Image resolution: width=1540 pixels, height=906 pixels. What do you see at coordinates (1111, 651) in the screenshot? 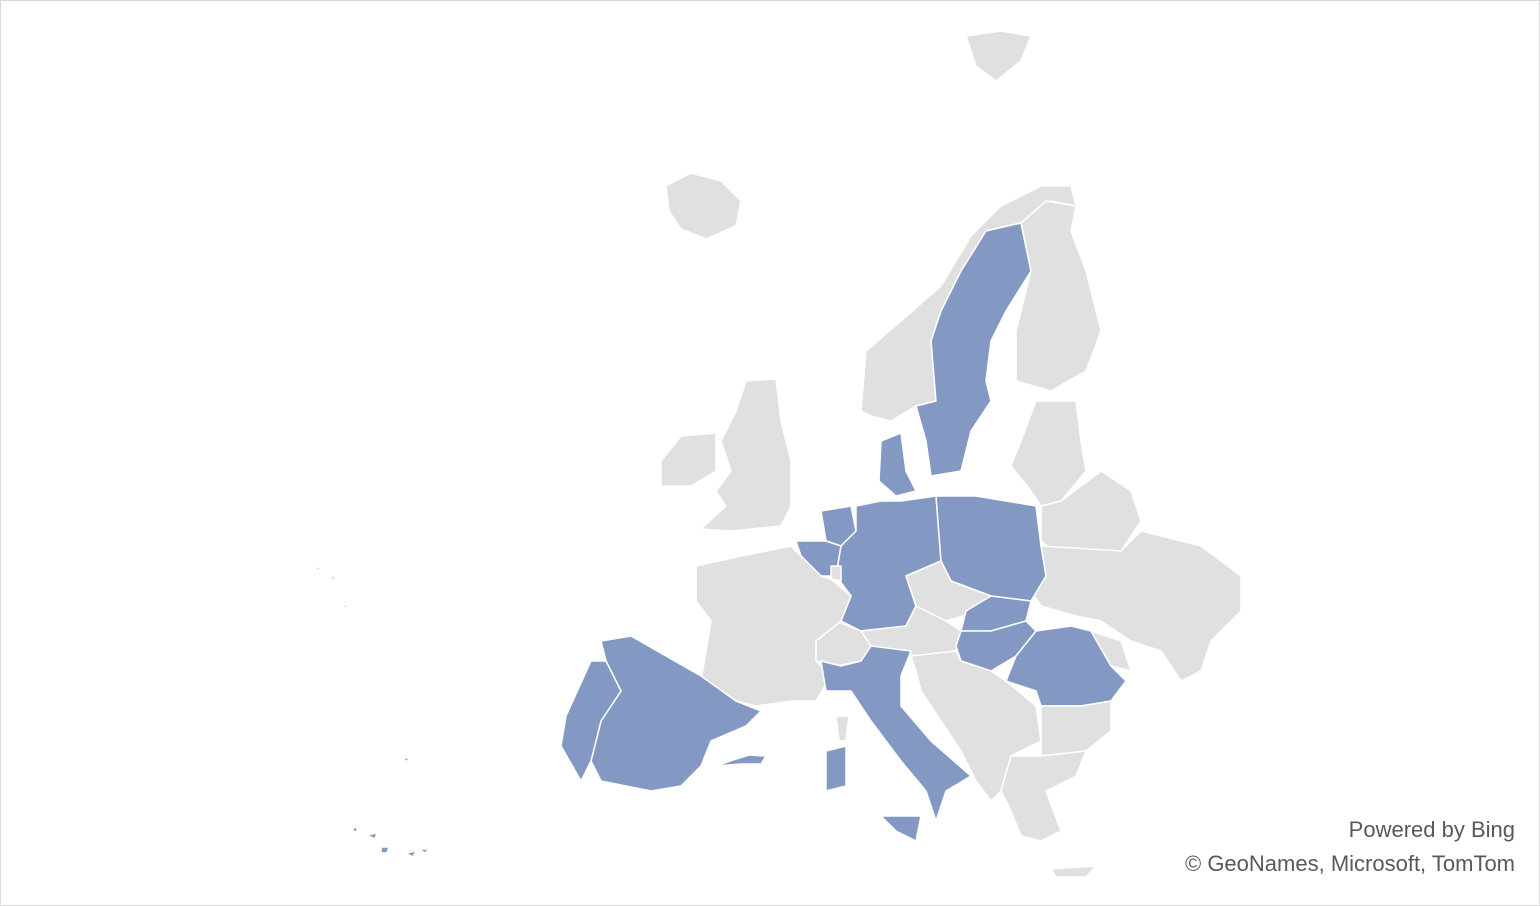
I see `region-moldova` at bounding box center [1111, 651].